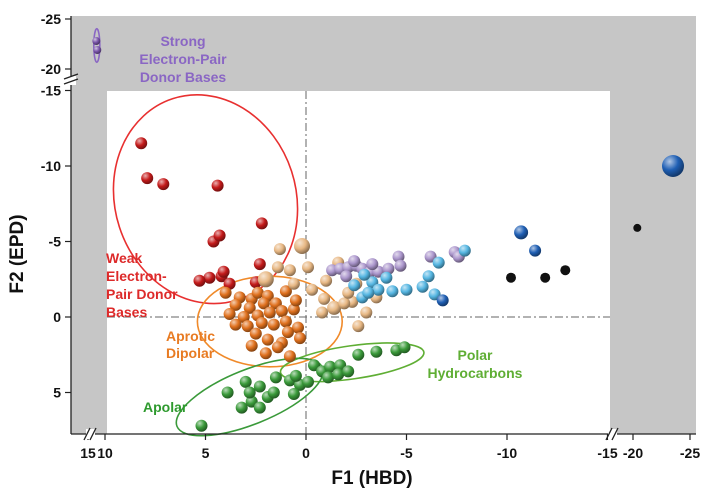  I want to click on annotation-aprotic-line: Dipolar, so click(190, 353).